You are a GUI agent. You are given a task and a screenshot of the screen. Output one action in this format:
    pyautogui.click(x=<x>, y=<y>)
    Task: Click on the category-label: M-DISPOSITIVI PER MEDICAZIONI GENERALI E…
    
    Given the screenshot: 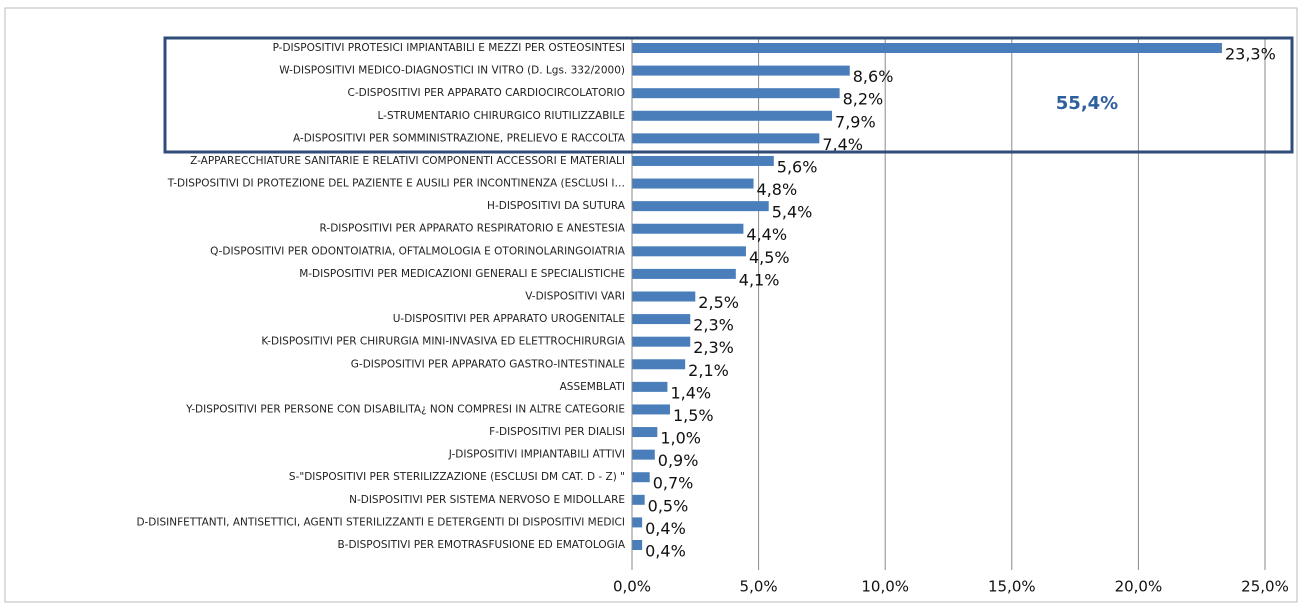 What is the action you would take?
    pyautogui.click(x=462, y=274)
    